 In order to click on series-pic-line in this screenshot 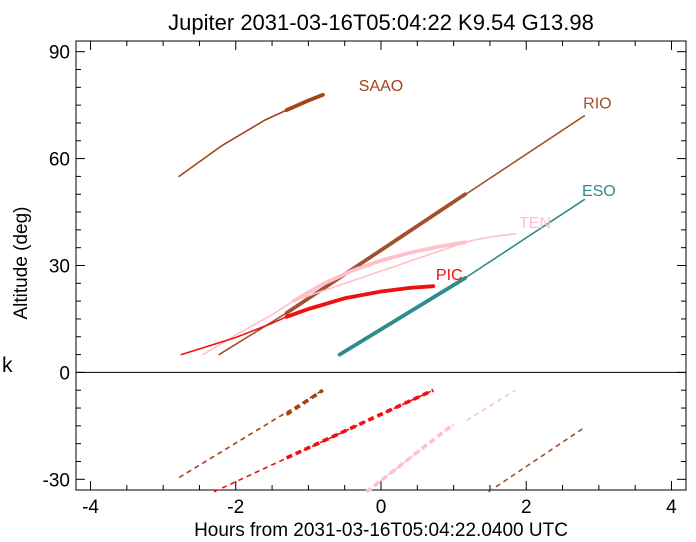, I will do `click(234, 335)`.